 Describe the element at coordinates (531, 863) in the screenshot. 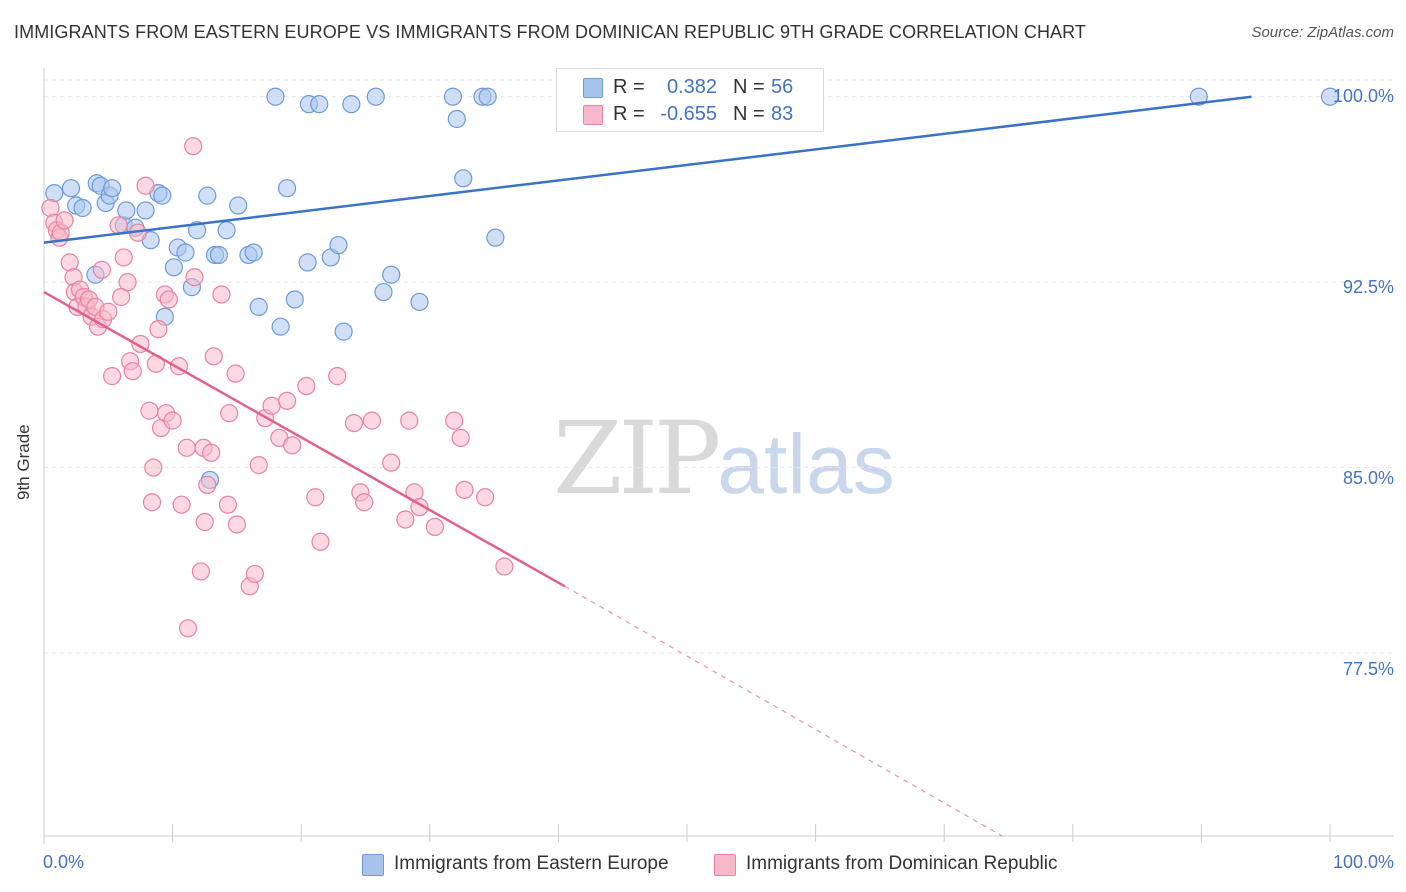

I see `legend-label: Immigrants from Eastern Europe` at that location.